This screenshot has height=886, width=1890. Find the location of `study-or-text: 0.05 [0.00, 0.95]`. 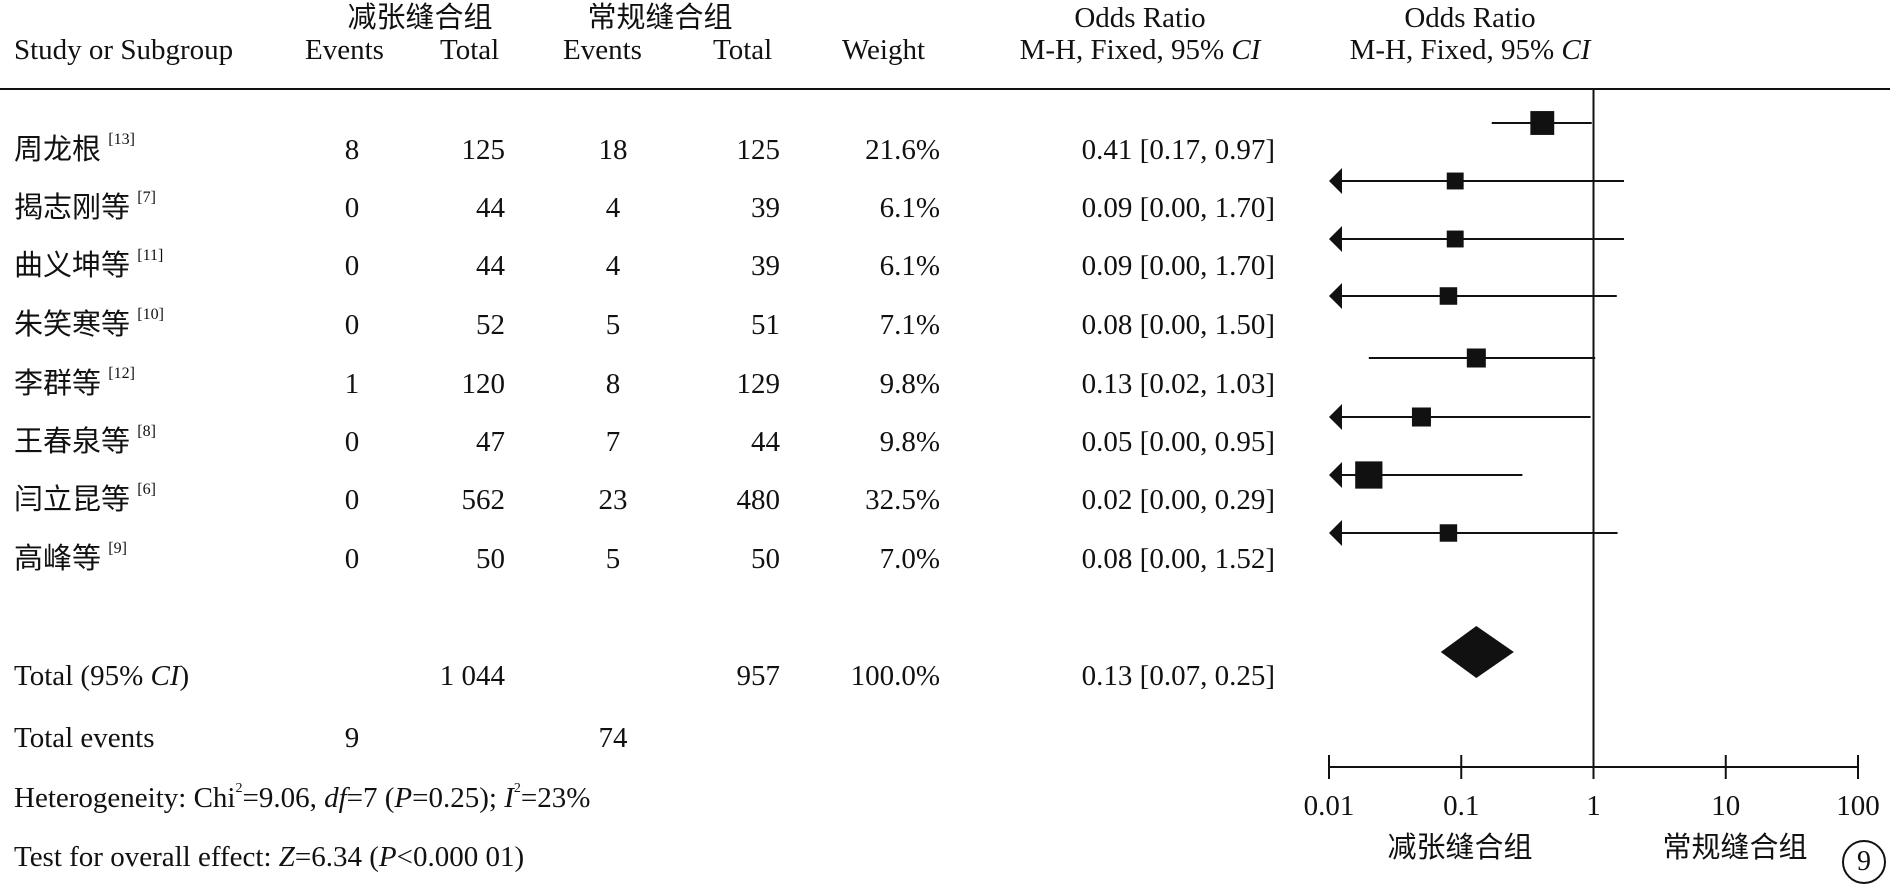

study-or-text: 0.05 [0.00, 0.95] is located at coordinates (1178, 442).